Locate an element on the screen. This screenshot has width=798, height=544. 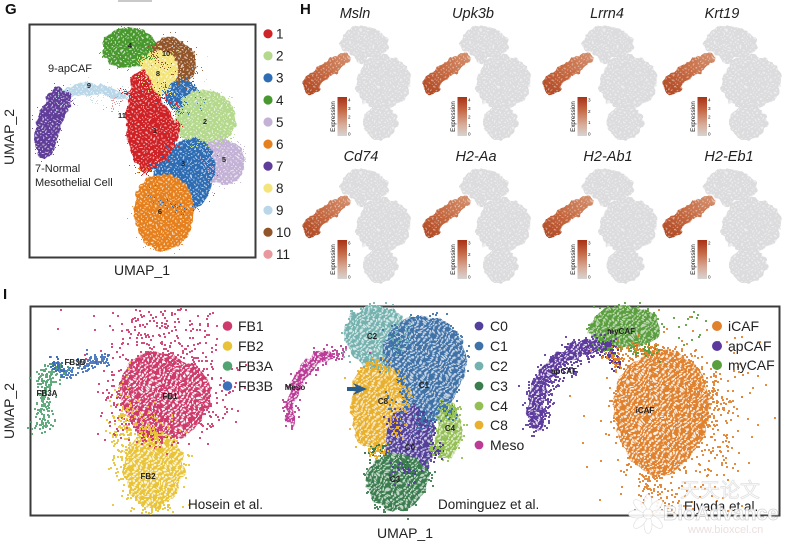
svg-text: C4 is located at coordinates (499, 406).